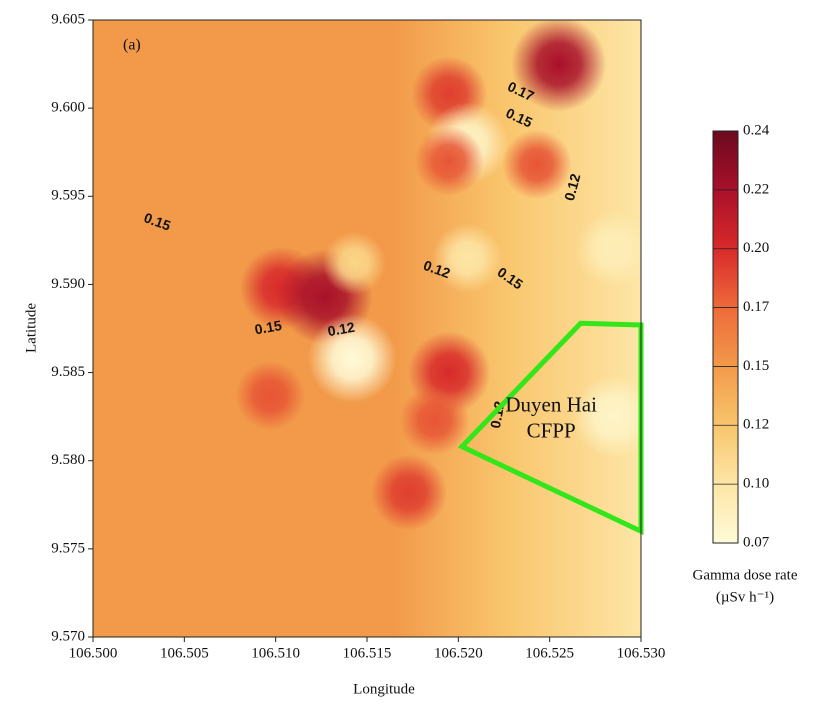 This screenshot has height=709, width=826. What do you see at coordinates (756, 130) in the screenshot?
I see `colorbar-tick-label: 0.24` at bounding box center [756, 130].